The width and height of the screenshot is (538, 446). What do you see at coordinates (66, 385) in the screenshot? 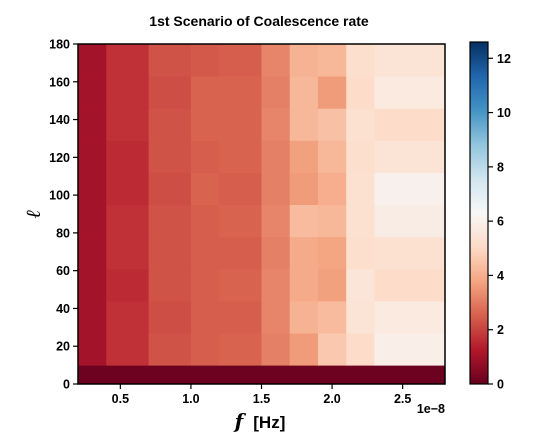
I see `y-tick-label: 0` at bounding box center [66, 385].